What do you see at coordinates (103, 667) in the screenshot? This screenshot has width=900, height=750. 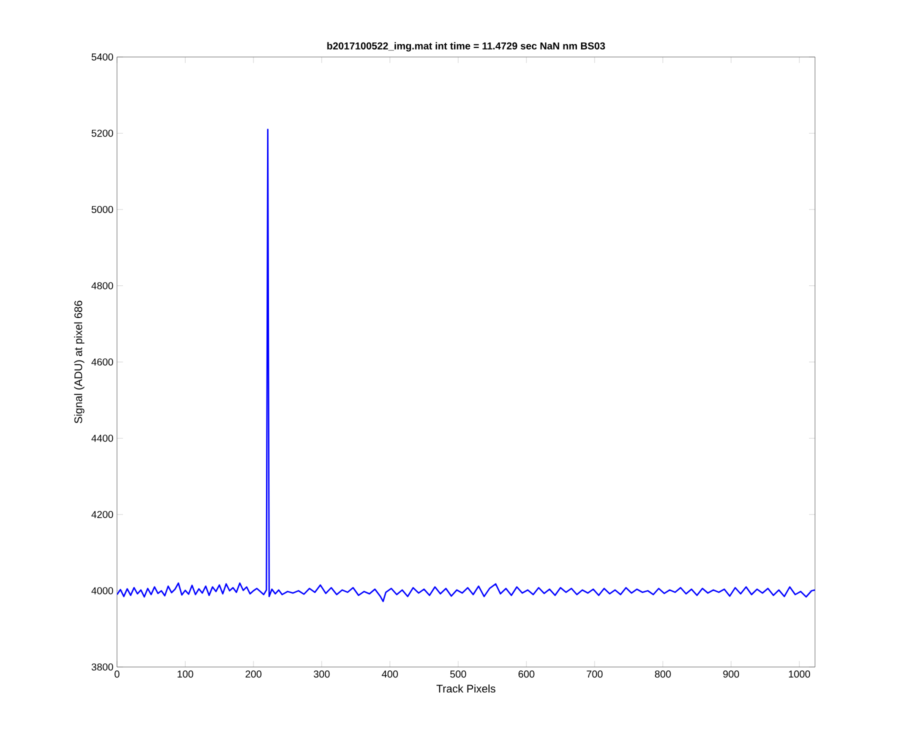 I see `y-tick-label: 3800` at bounding box center [103, 667].